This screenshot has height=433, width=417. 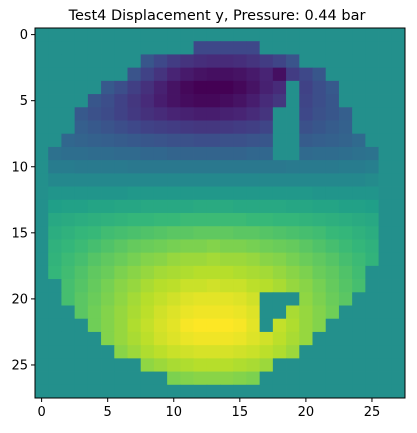 I want to click on x-tick-label: 15, so click(x=240, y=412).